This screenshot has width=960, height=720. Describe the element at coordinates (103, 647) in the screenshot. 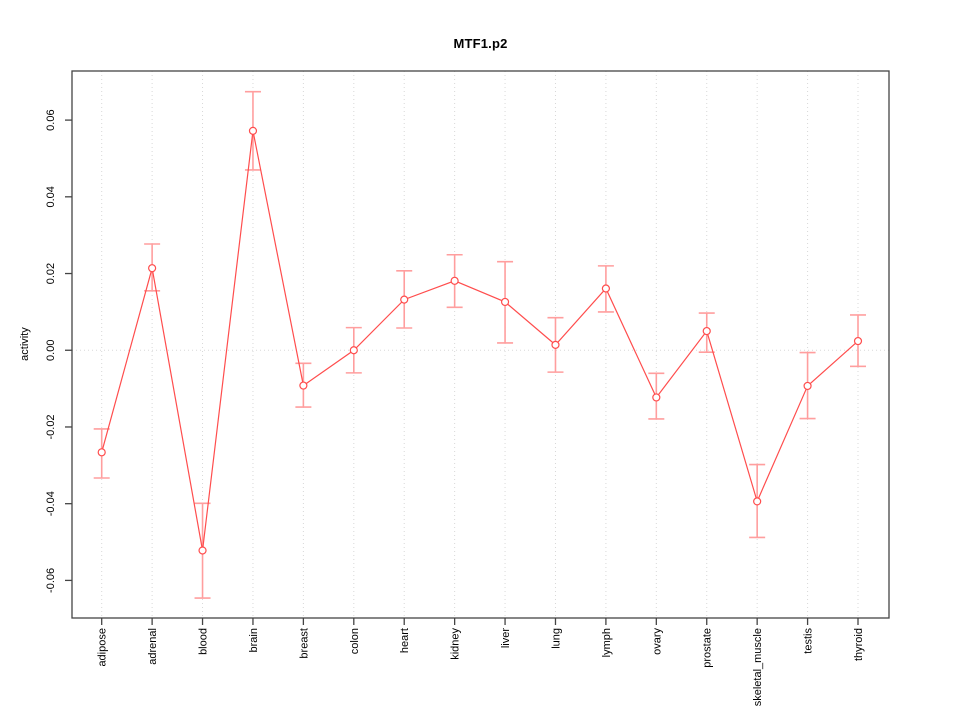

I see `x-tick-label: adipose` at that location.